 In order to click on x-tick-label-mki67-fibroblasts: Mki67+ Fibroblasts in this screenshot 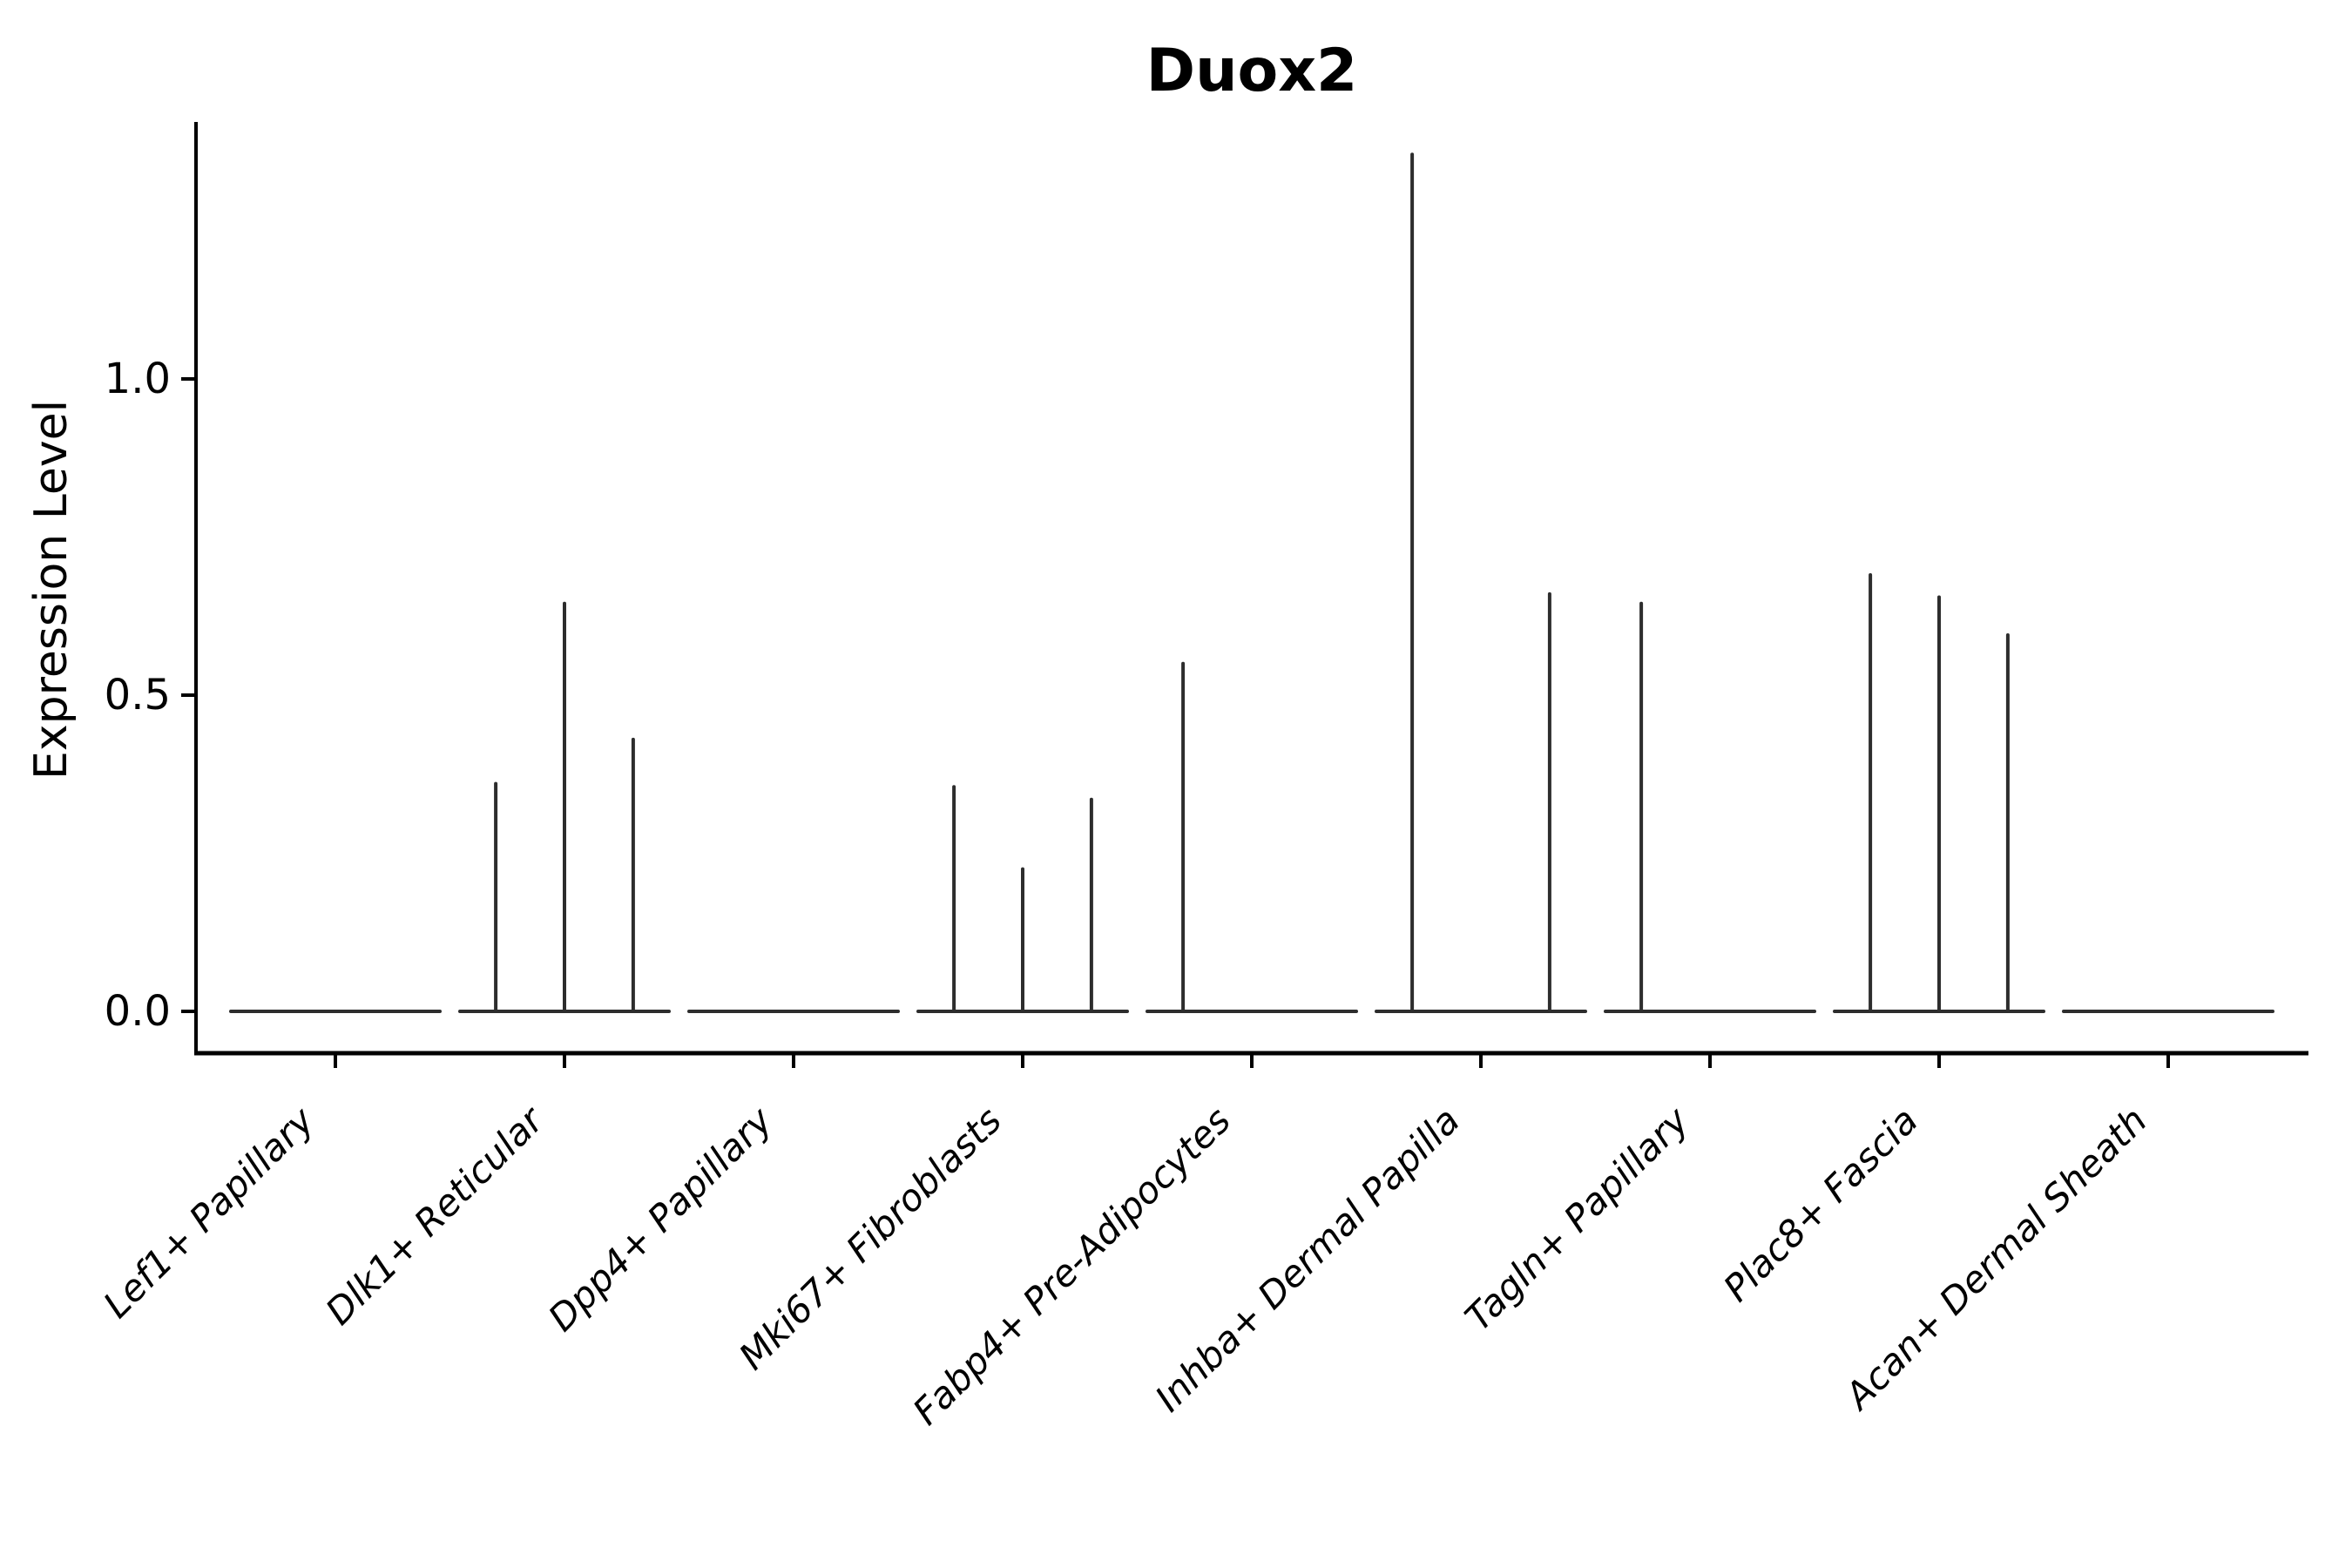, I will do `click(870, 1237)`.